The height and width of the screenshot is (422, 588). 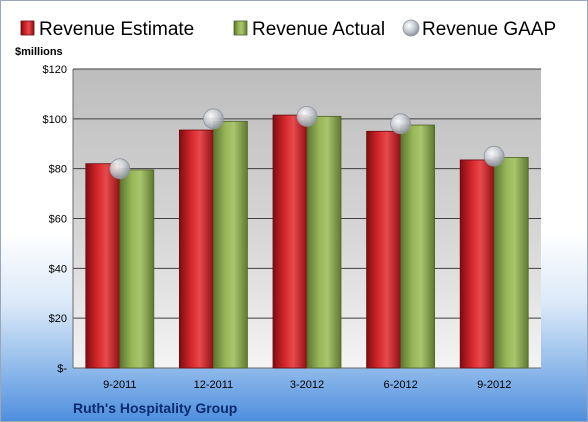 I want to click on y-tick-label: $-, so click(x=62, y=369).